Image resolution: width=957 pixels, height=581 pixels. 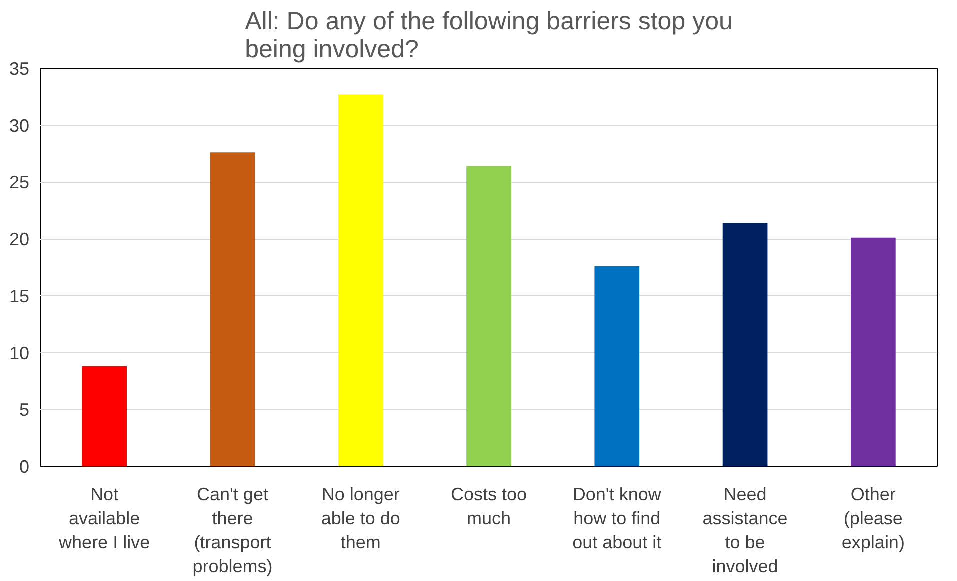 What do you see at coordinates (489, 36) in the screenshot?
I see `chart-title: All: Do any of the following barriers stop you being involved?` at bounding box center [489, 36].